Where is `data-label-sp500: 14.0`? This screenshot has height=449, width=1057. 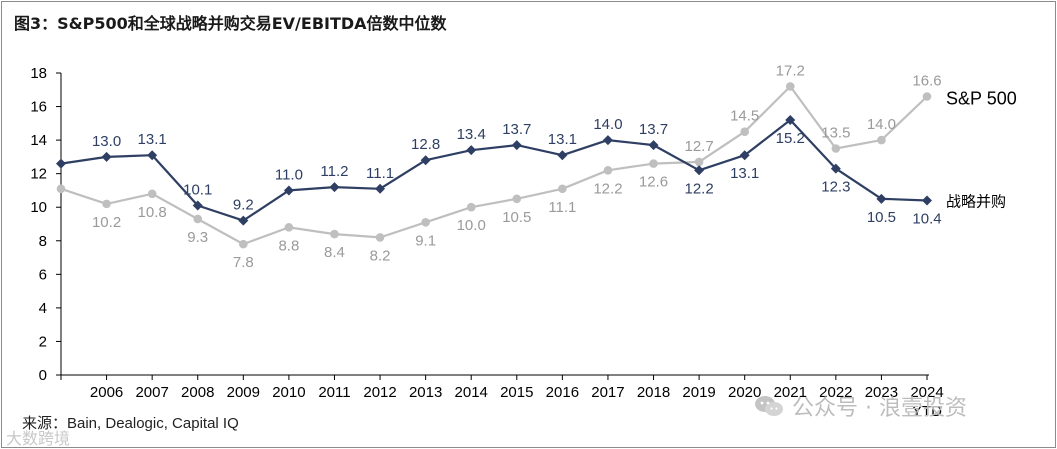
data-label-sp500: 14.0 is located at coordinates (881, 124).